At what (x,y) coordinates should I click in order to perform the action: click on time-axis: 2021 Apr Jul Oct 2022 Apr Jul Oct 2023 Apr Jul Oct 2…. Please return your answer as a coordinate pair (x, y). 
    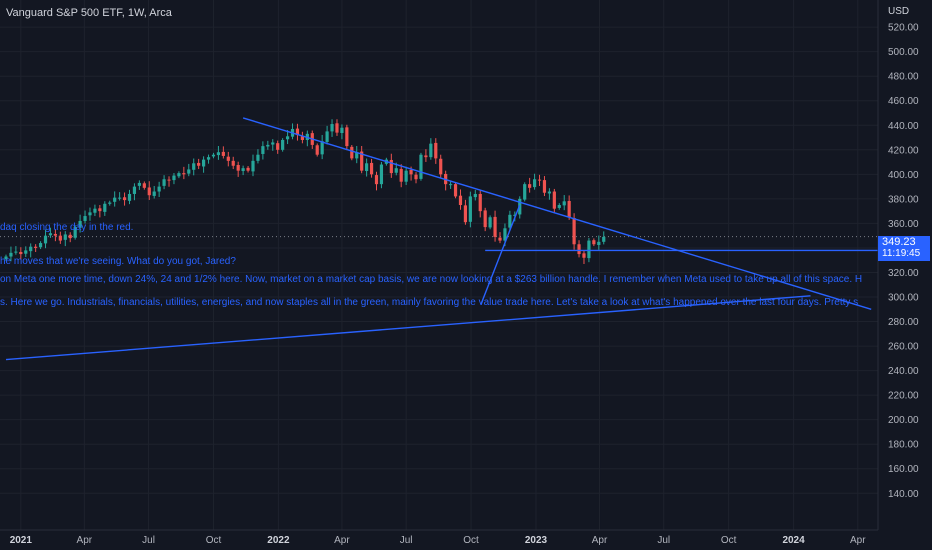
    Looking at the image, I should click on (438, 540).